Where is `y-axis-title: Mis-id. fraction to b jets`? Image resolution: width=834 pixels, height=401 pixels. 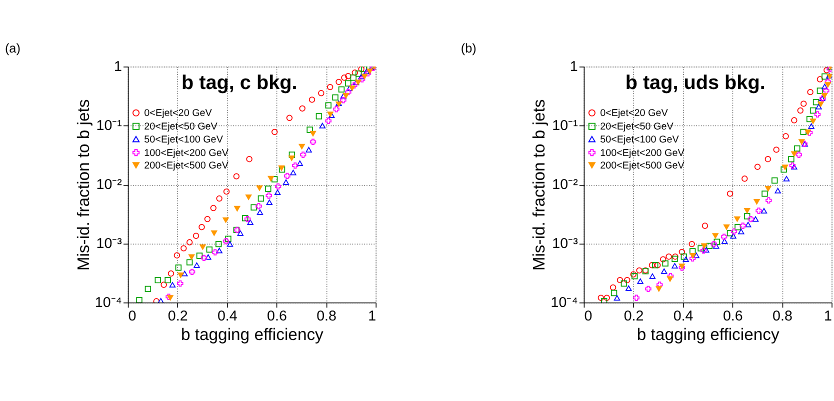
y-axis-title: Mis-id. fraction to b jets is located at coordinates (539, 185).